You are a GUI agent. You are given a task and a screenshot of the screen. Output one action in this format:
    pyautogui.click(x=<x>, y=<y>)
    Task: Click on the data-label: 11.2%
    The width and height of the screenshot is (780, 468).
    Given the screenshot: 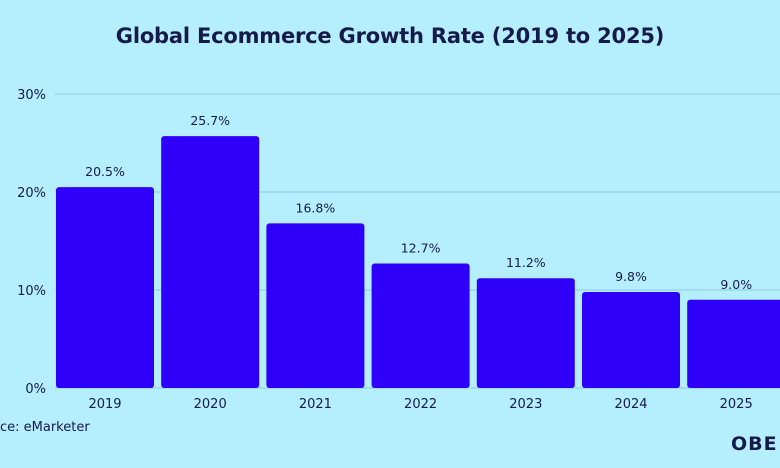 What is the action you would take?
    pyautogui.click(x=526, y=262)
    